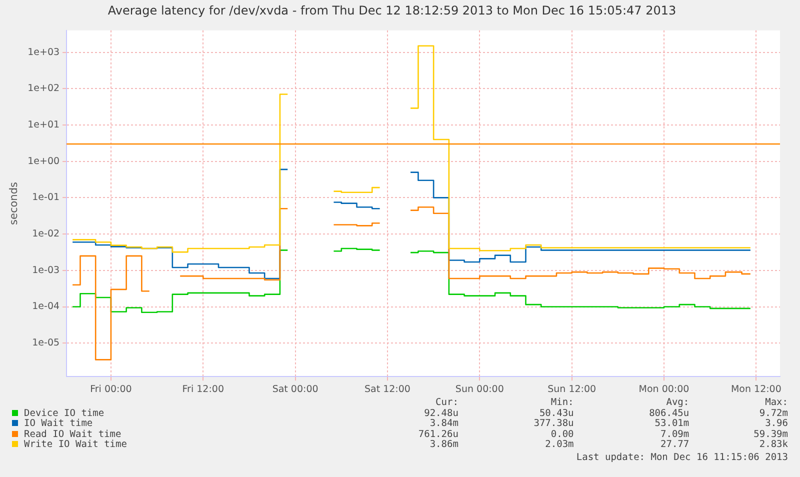  What do you see at coordinates (64, 413) in the screenshot?
I see `legend-label: Device IO time` at bounding box center [64, 413].